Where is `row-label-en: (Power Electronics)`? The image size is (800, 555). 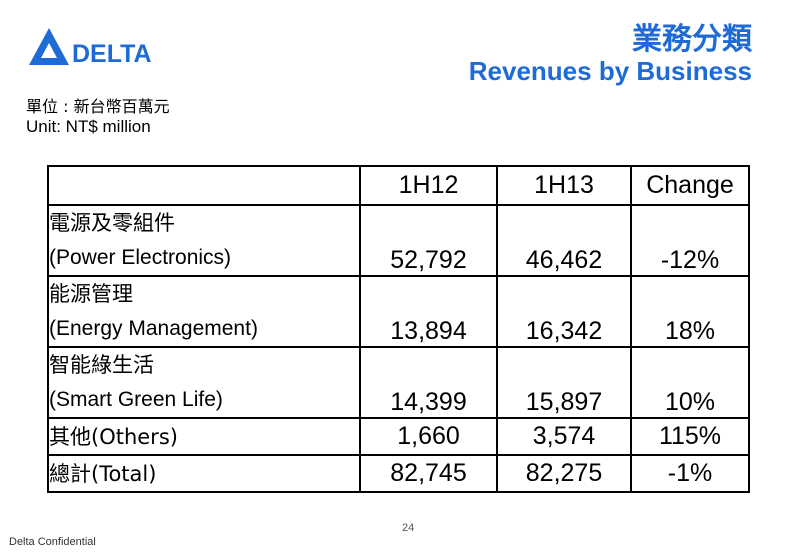 row-label-en: (Power Electronics) is located at coordinates (140, 257).